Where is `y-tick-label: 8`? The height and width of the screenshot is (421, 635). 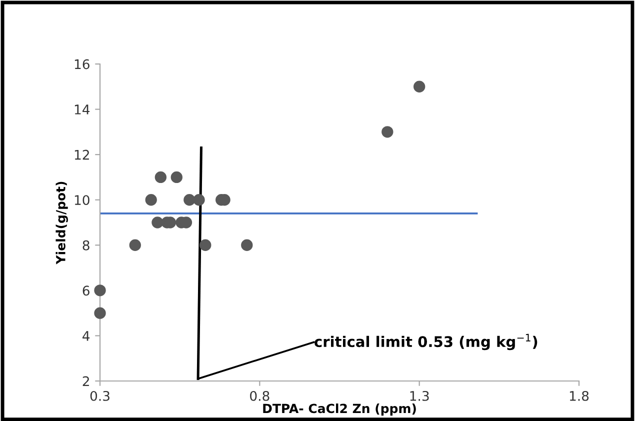 y-tick-label: 8 is located at coordinates (86, 245).